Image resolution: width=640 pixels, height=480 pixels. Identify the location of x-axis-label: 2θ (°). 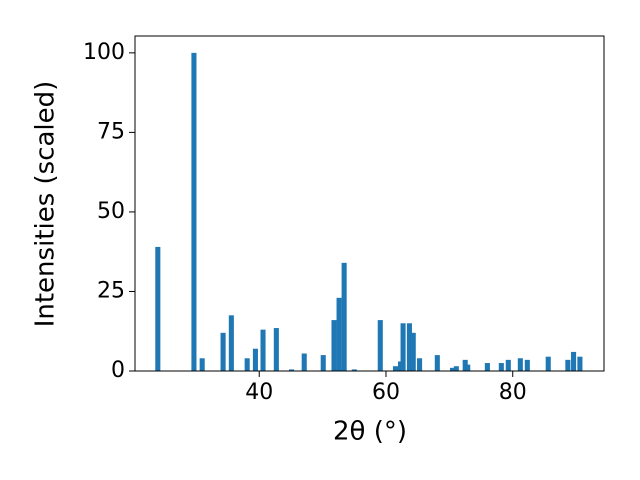
(370, 432).